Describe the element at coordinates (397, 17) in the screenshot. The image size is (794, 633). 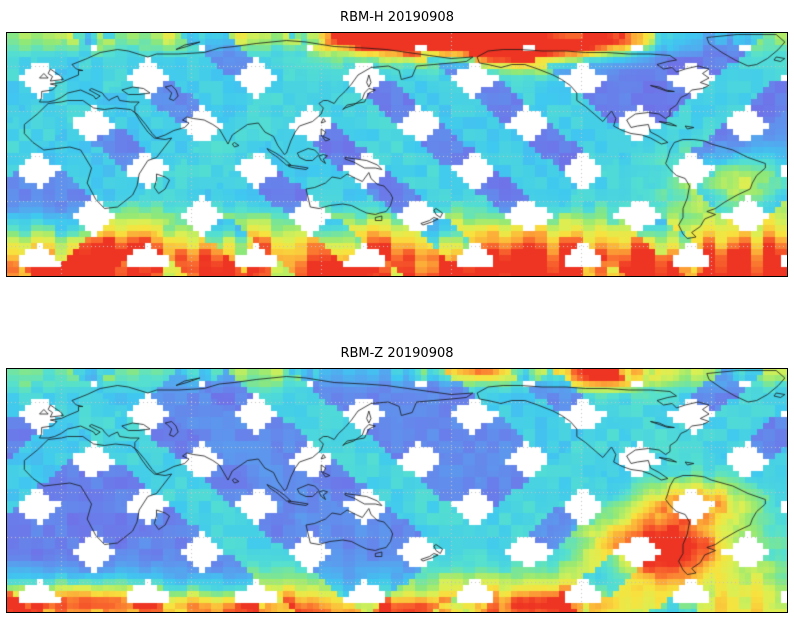
I see `panel-title-rbm-h: RBM-H 20190908` at that location.